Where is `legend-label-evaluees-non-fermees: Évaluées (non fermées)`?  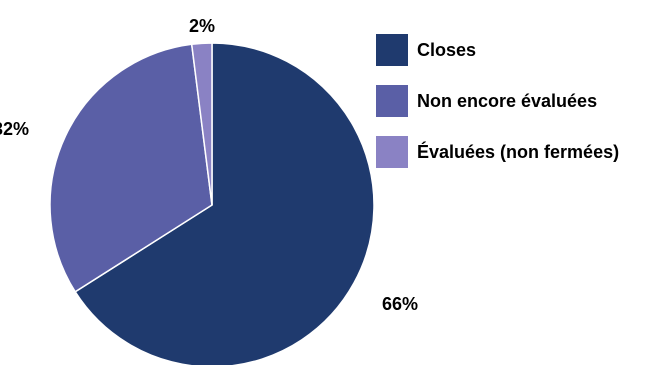
legend-label-evaluees-non-fermees: Évaluées (non fermées) is located at coordinates (518, 152).